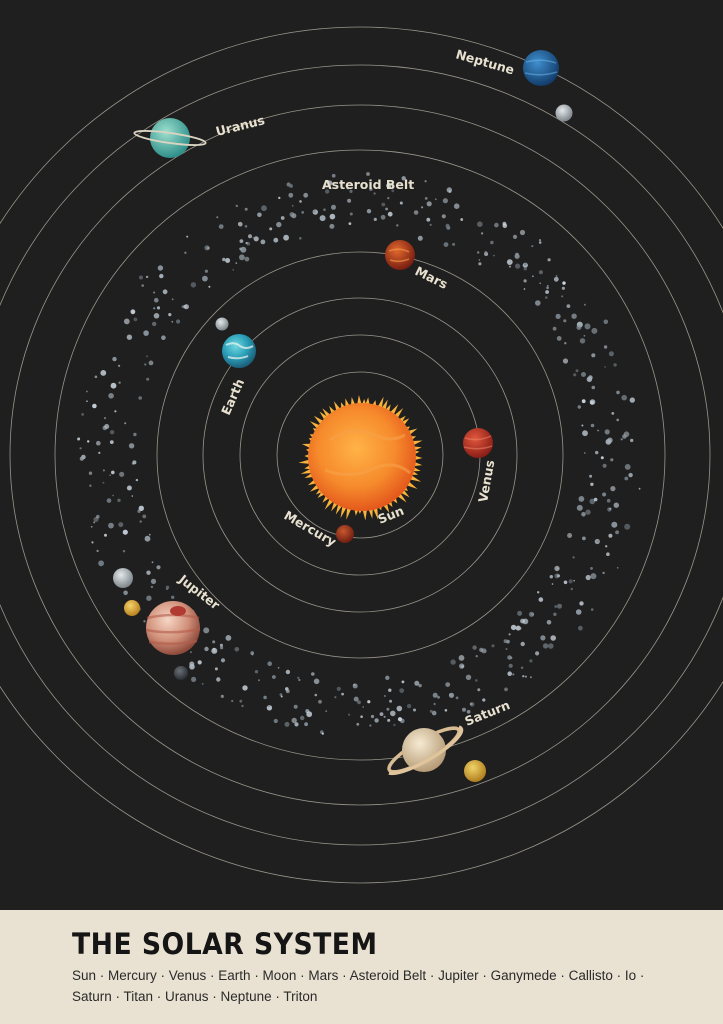 The image size is (723, 1024). I want to click on sun-flare, so click(365, 514).